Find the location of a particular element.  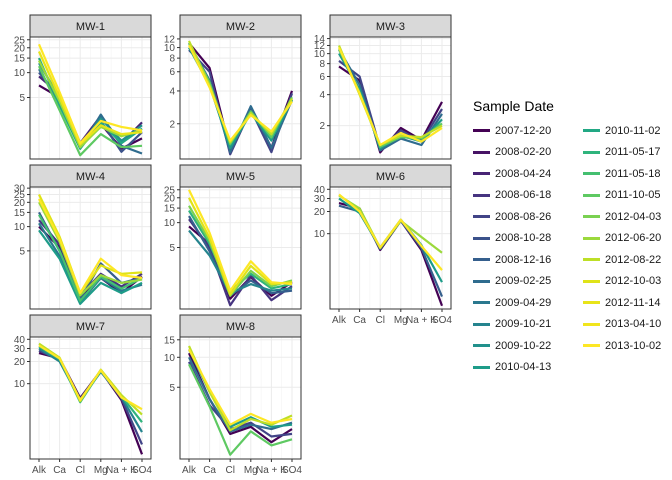

facet-title: MW-1 is located at coordinates (90, 27).